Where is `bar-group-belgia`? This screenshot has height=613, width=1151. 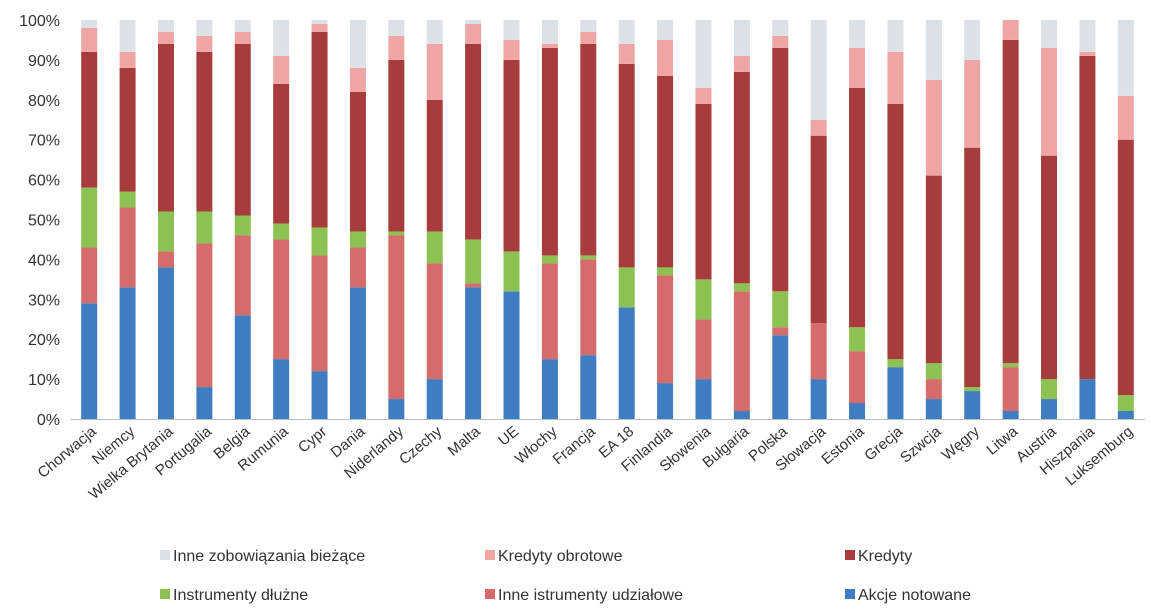 bar-group-belgia is located at coordinates (242, 219).